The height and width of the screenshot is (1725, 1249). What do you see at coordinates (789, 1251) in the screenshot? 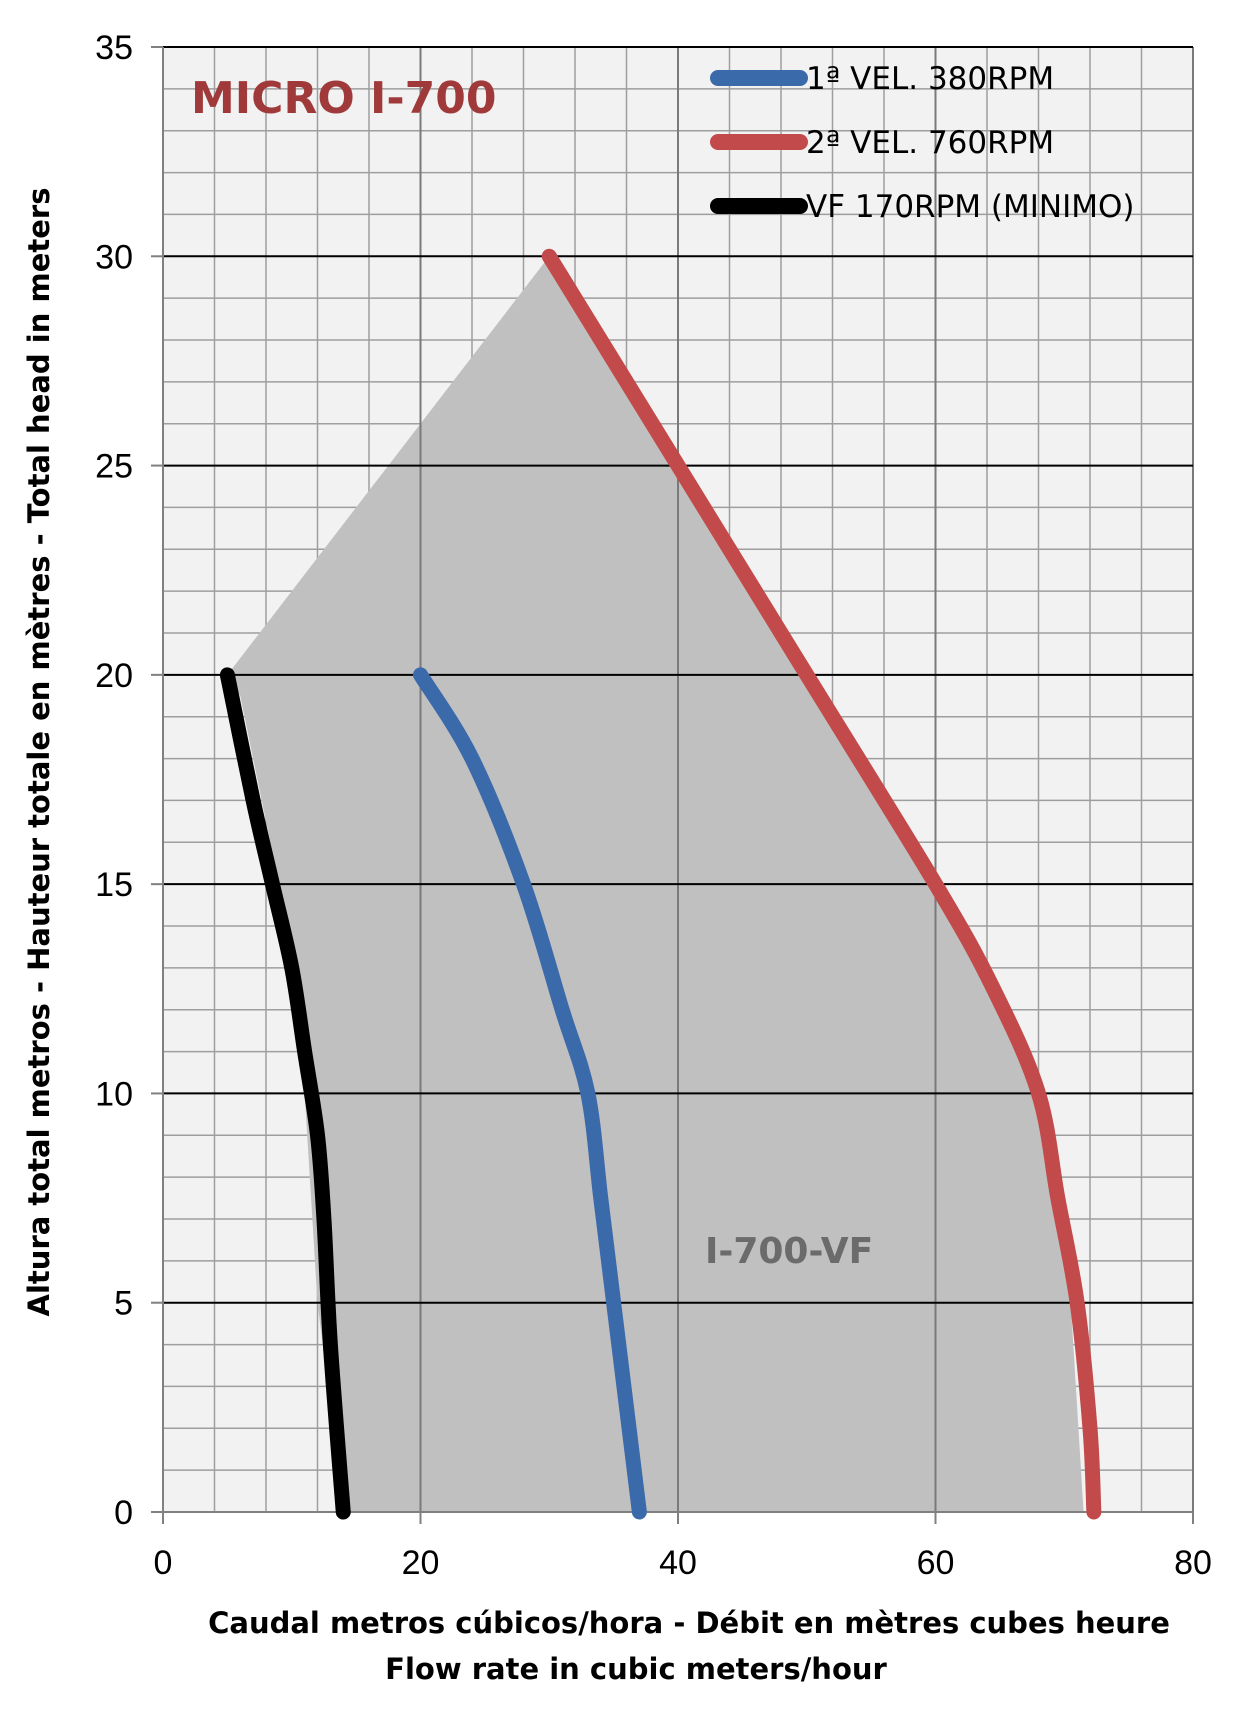
I see `region-label: I-700-VF` at bounding box center [789, 1251].